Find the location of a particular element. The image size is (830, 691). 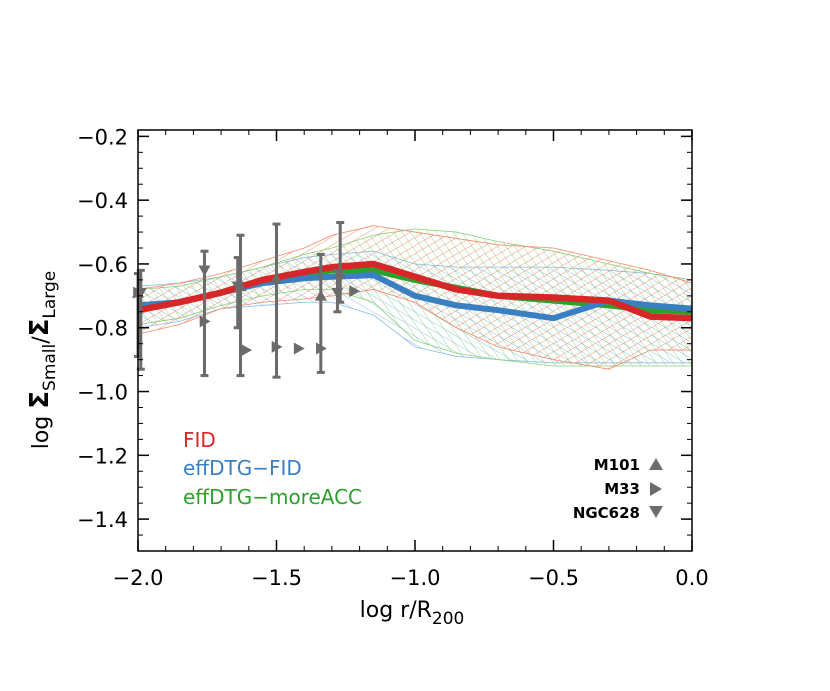

series-lines is located at coordinates (415, 291).